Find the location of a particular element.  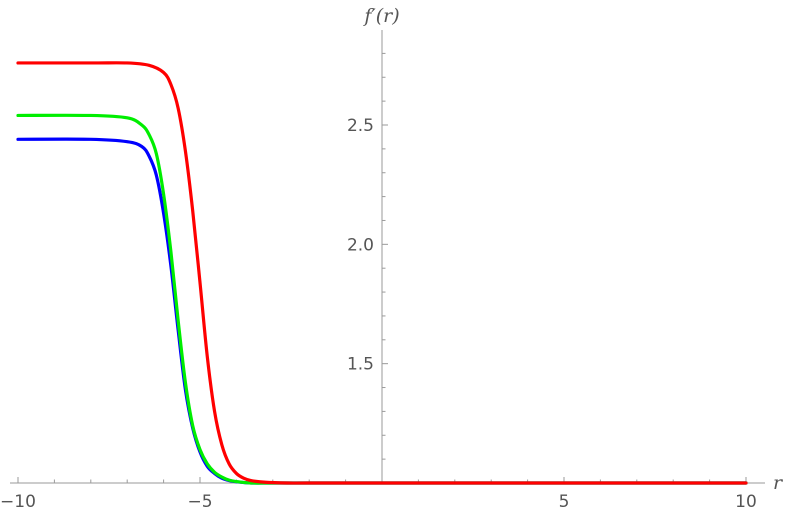

x-tick-label: 5 is located at coordinates (564, 502).